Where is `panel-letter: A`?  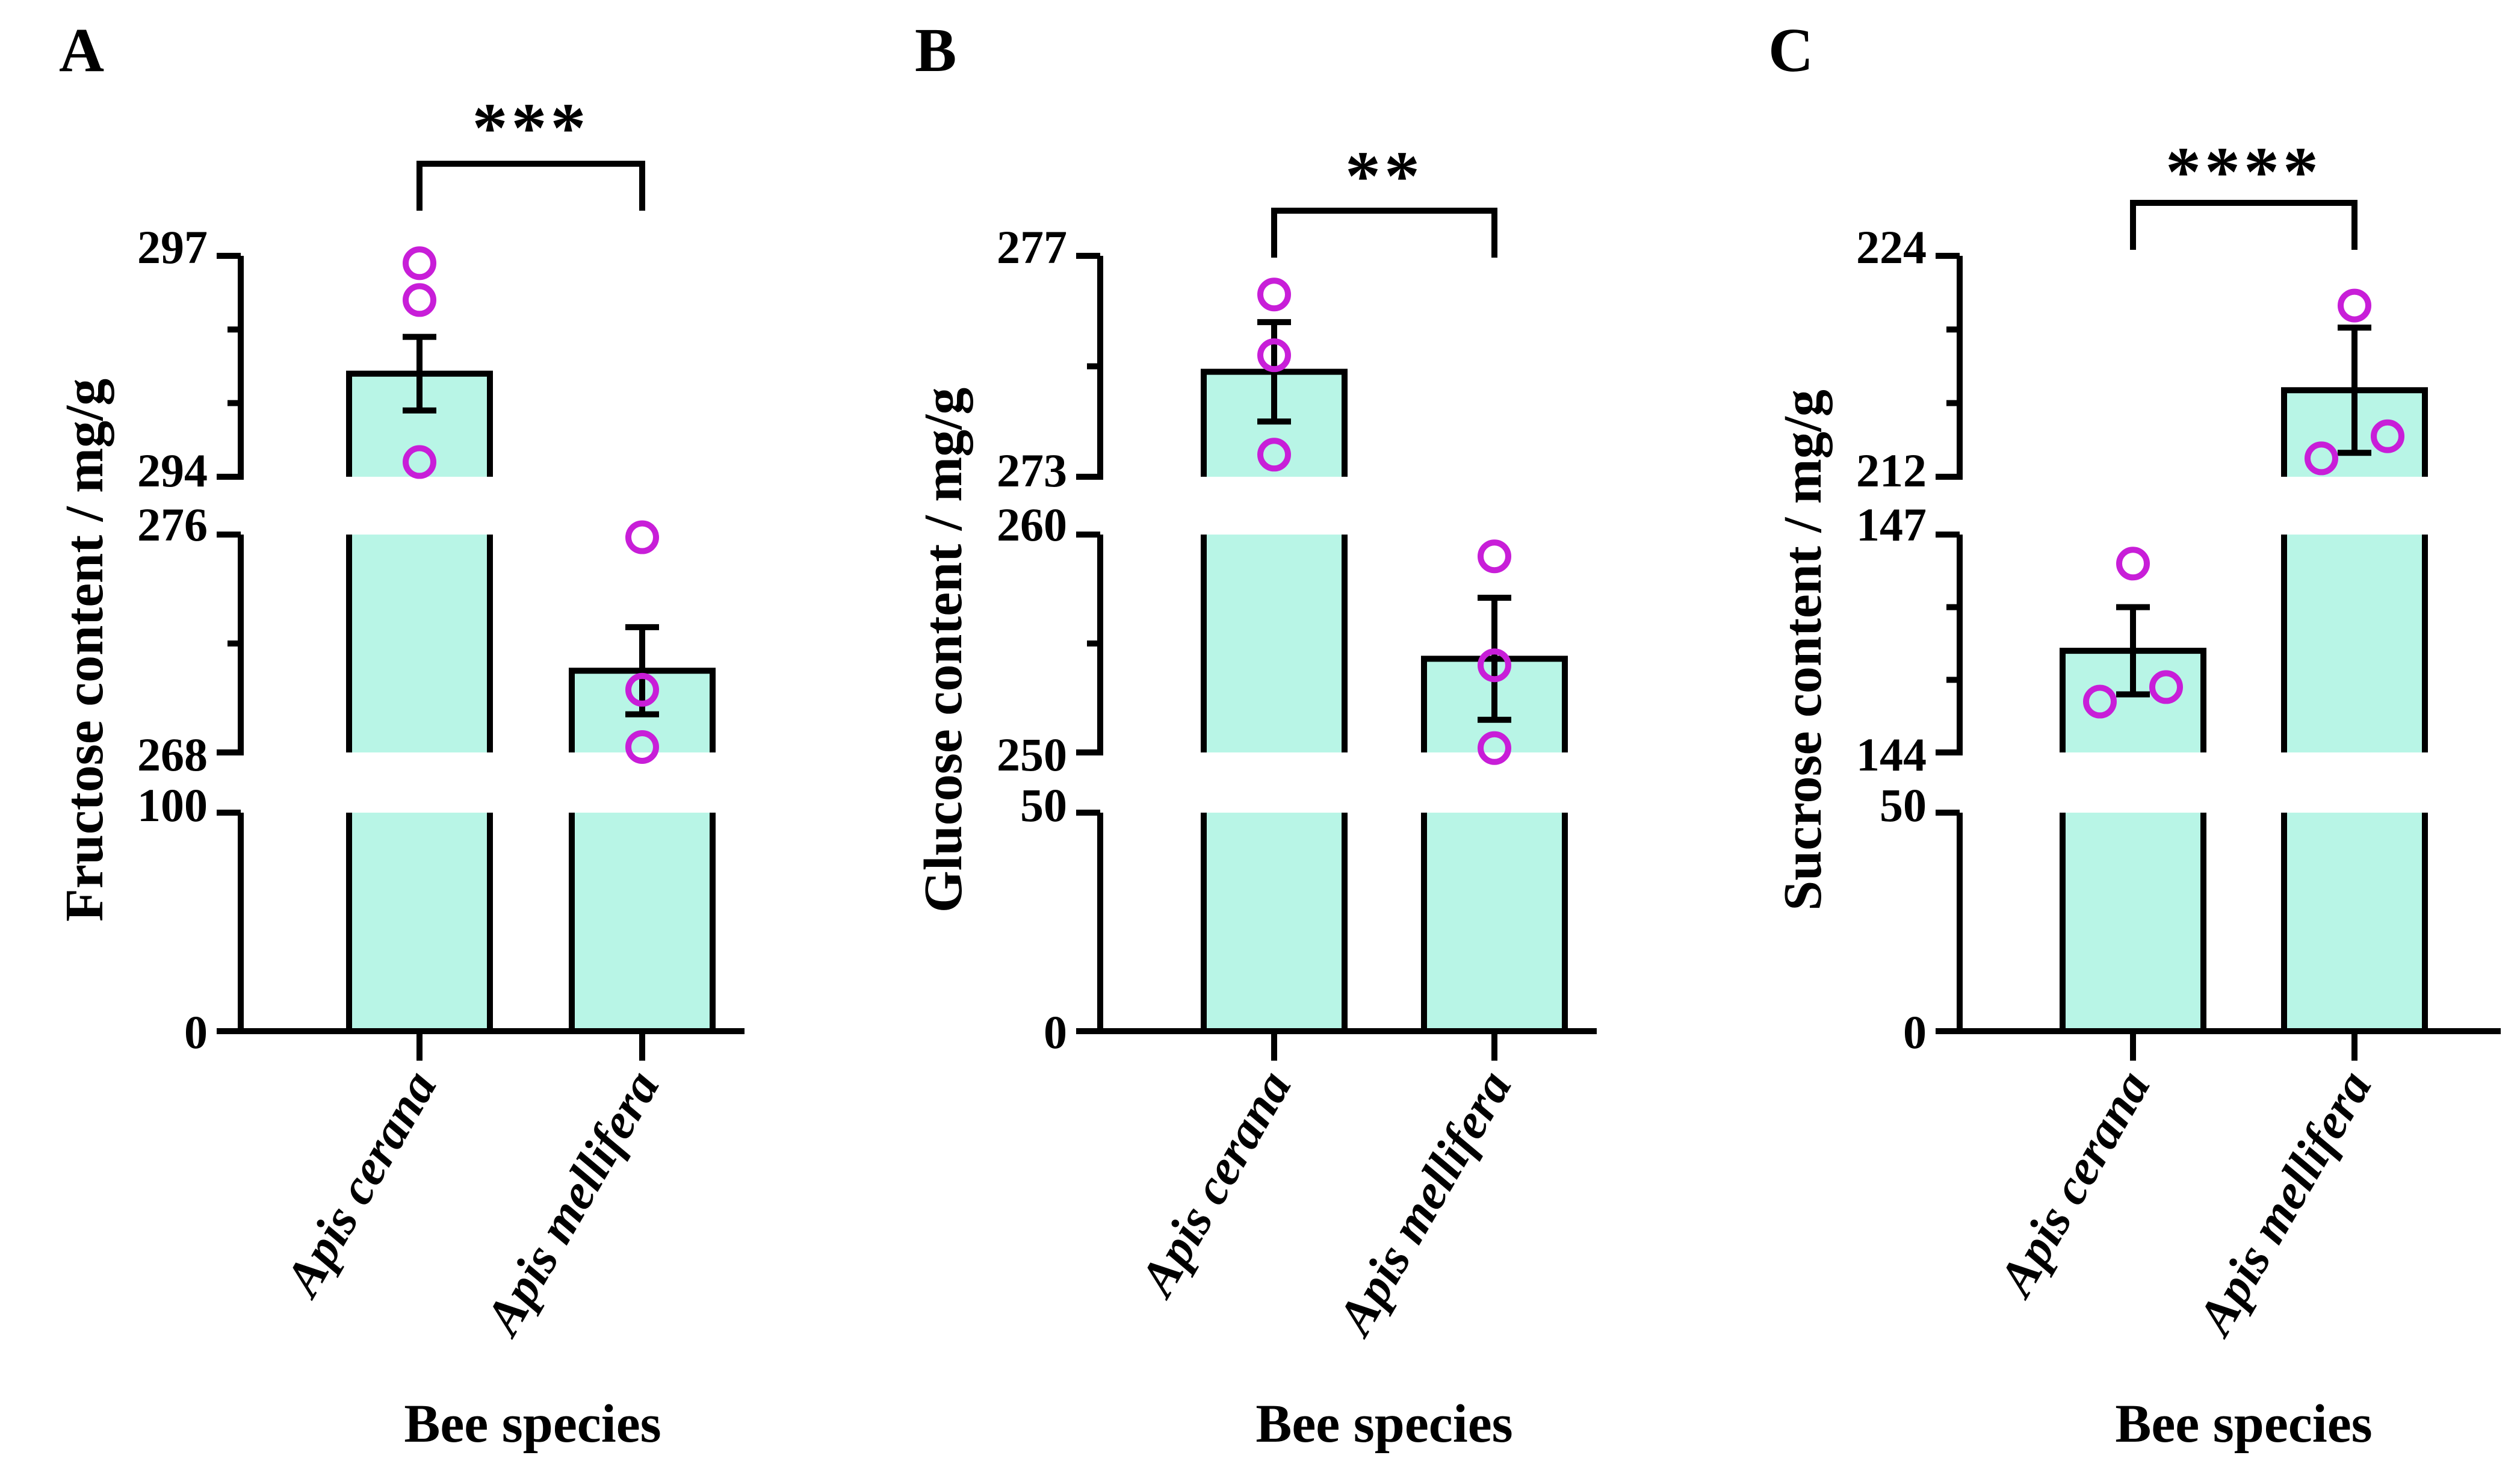 panel-letter: A is located at coordinates (81, 51).